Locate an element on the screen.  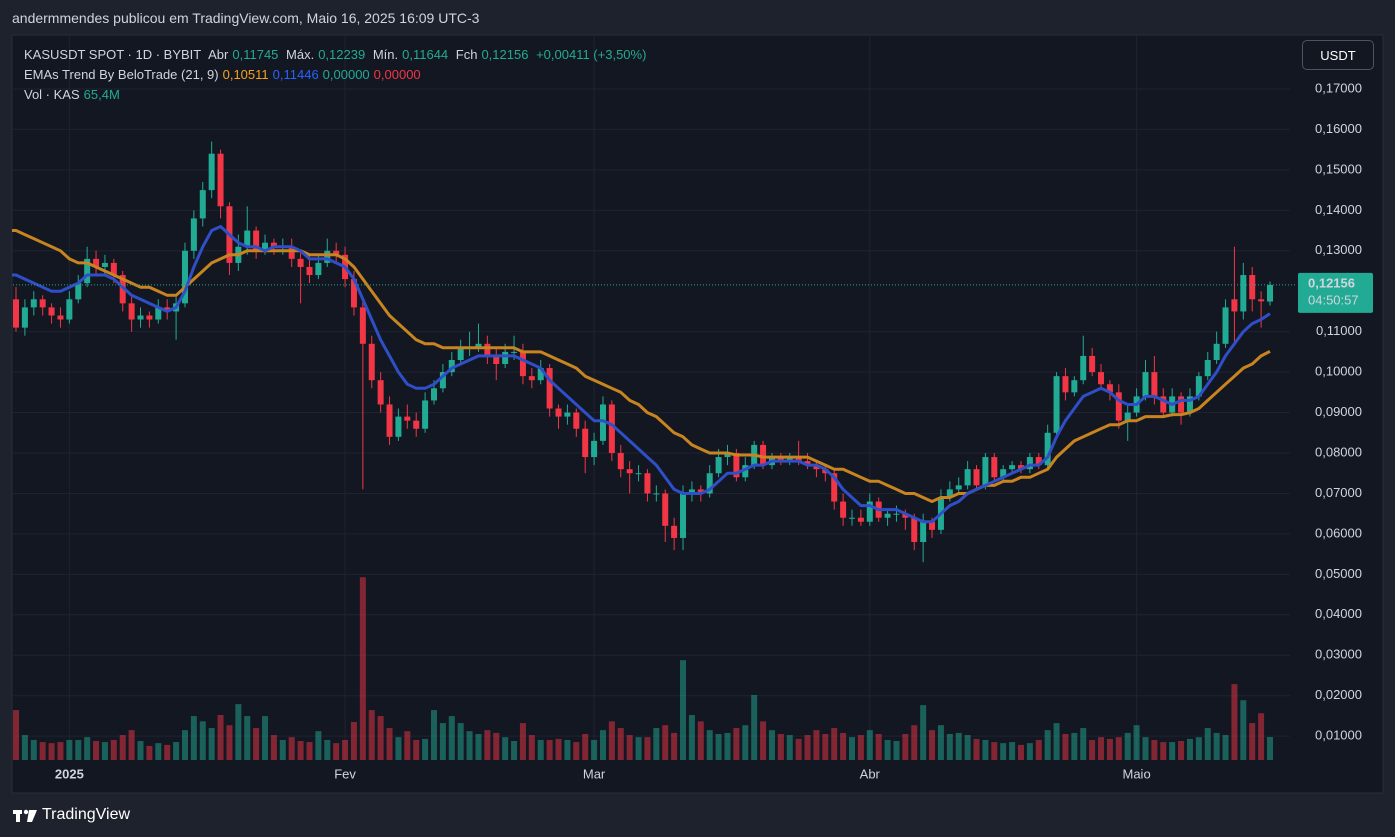
price-label: 0,12156 is located at coordinates (1331, 282).